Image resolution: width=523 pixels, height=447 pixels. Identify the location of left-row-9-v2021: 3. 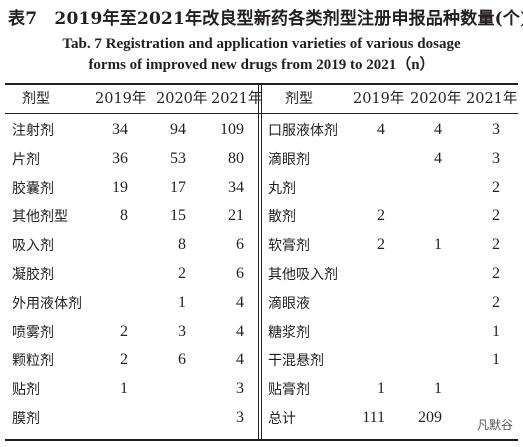
(240, 388).